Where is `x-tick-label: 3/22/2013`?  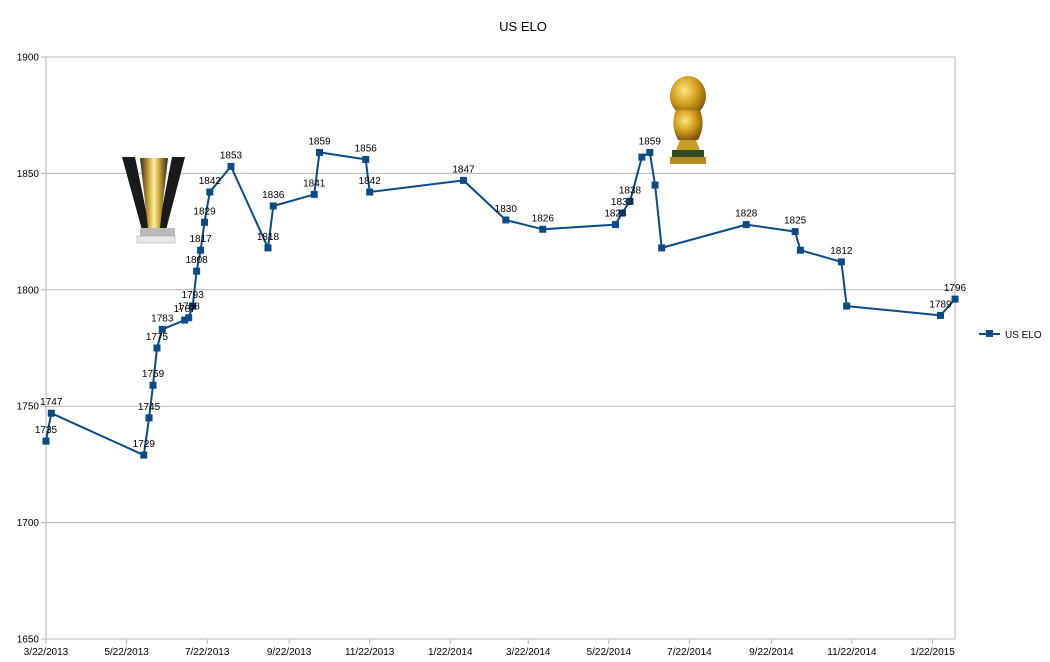
x-tick-label: 3/22/2013 is located at coordinates (46, 652).